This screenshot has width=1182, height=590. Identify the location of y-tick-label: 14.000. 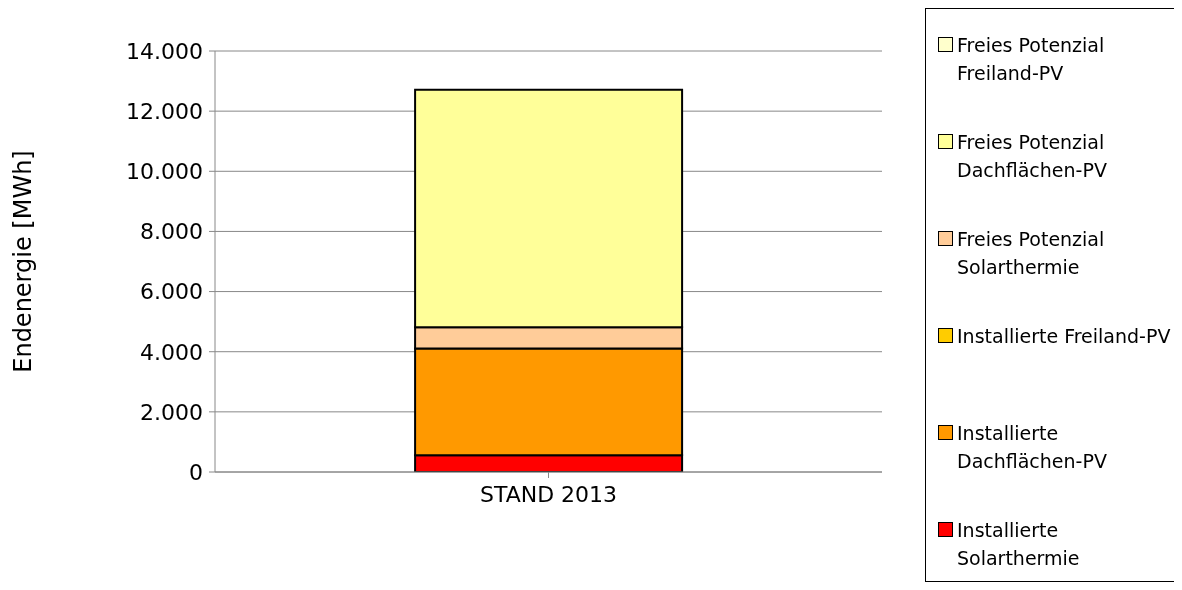
(164, 51).